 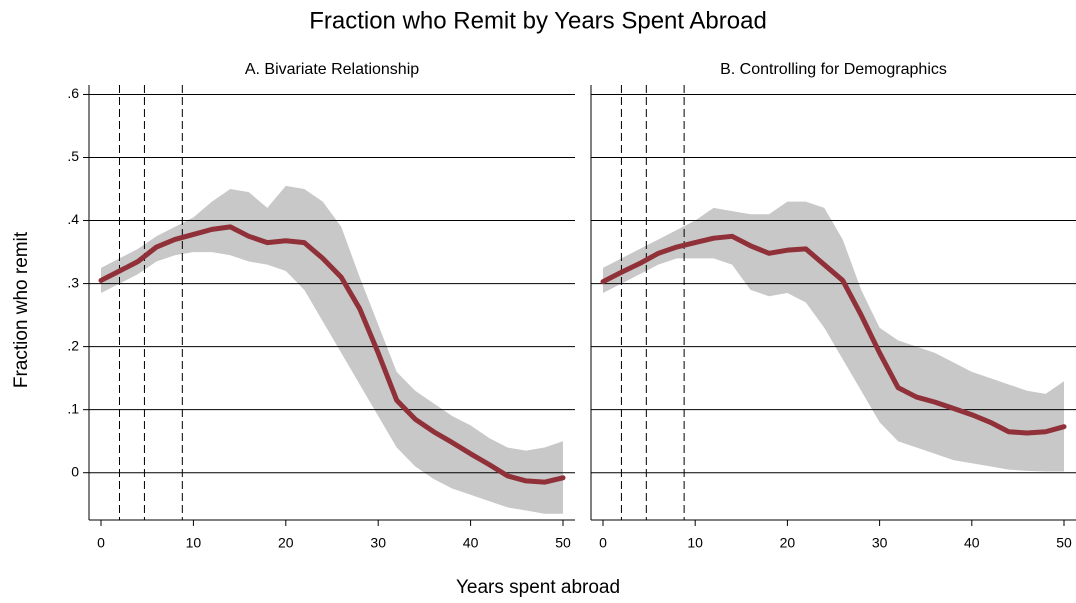 What do you see at coordinates (73, 219) in the screenshot?
I see `y-tick-label: .4` at bounding box center [73, 219].